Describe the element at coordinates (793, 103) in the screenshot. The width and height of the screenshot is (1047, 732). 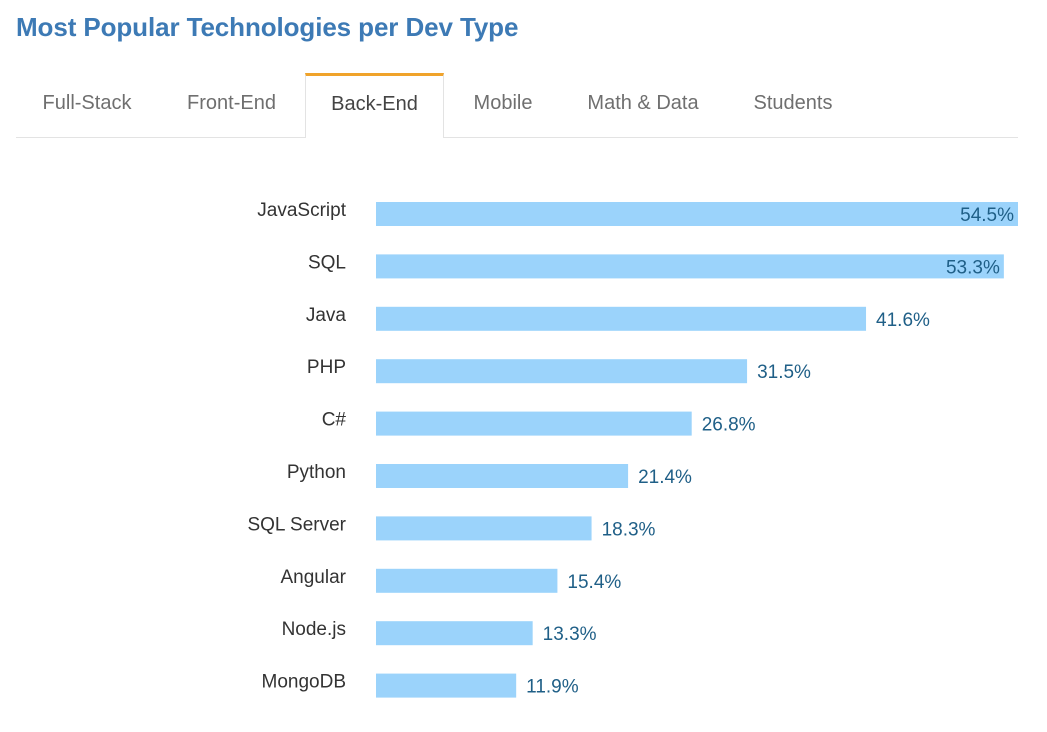
I see `tab-students: Students` at that location.